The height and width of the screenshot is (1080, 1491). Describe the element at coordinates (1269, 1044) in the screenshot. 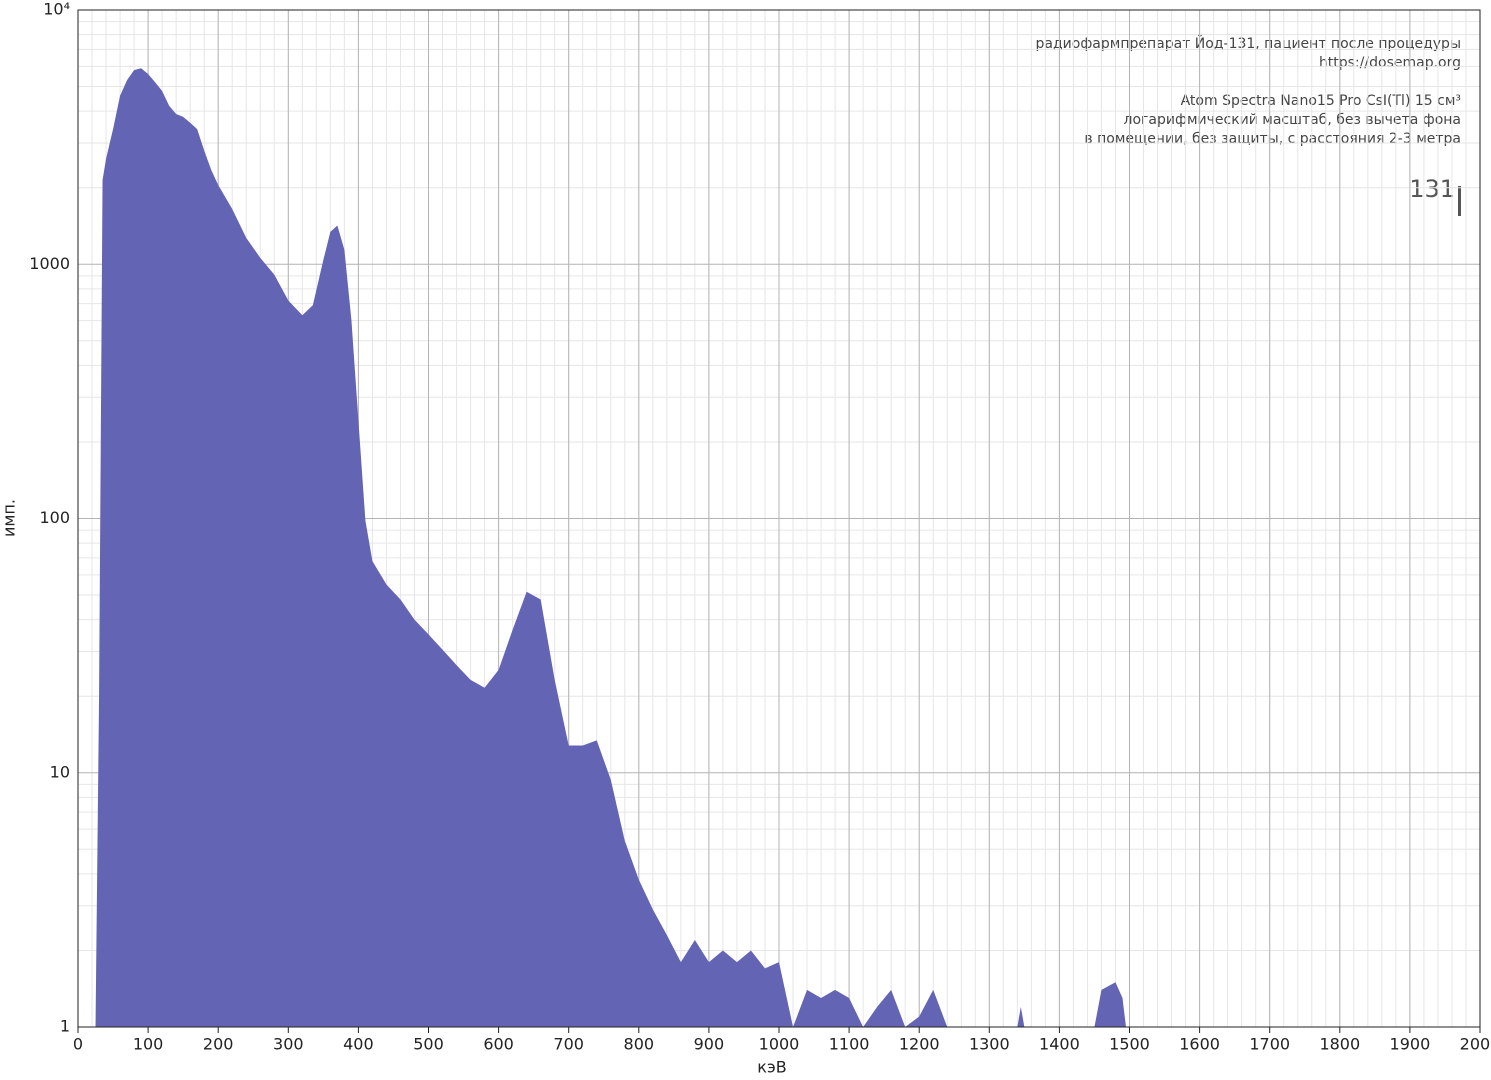

I see `x-tick-label: 1700` at that location.